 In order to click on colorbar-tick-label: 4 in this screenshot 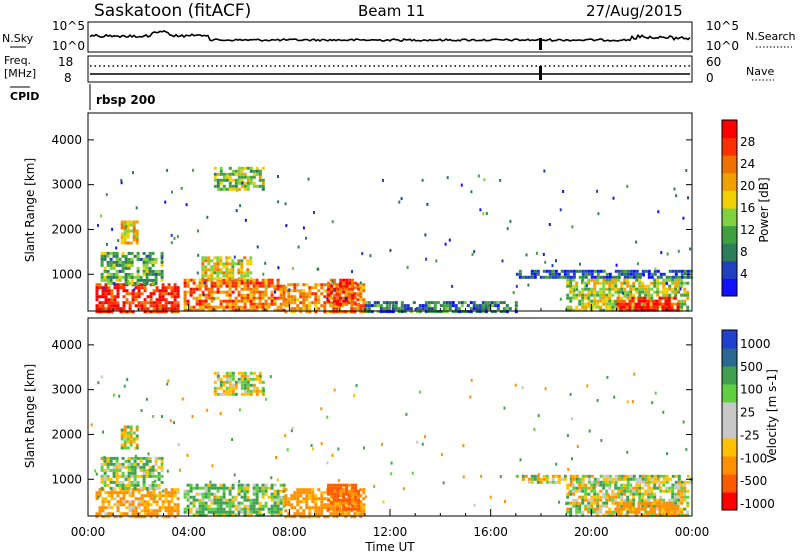, I will do `click(744, 274)`.